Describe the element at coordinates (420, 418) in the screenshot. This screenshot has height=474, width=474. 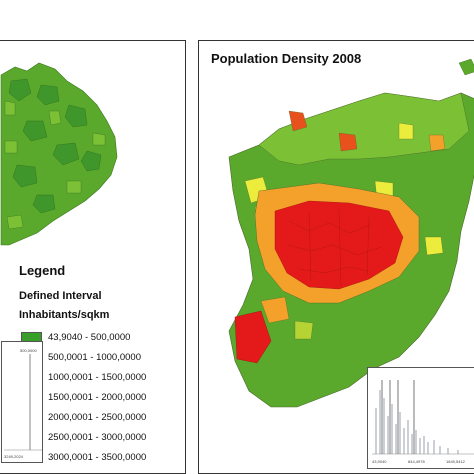
I see `right-histogram-inset: 43,9040 844,4978 1649,5412` at that location.